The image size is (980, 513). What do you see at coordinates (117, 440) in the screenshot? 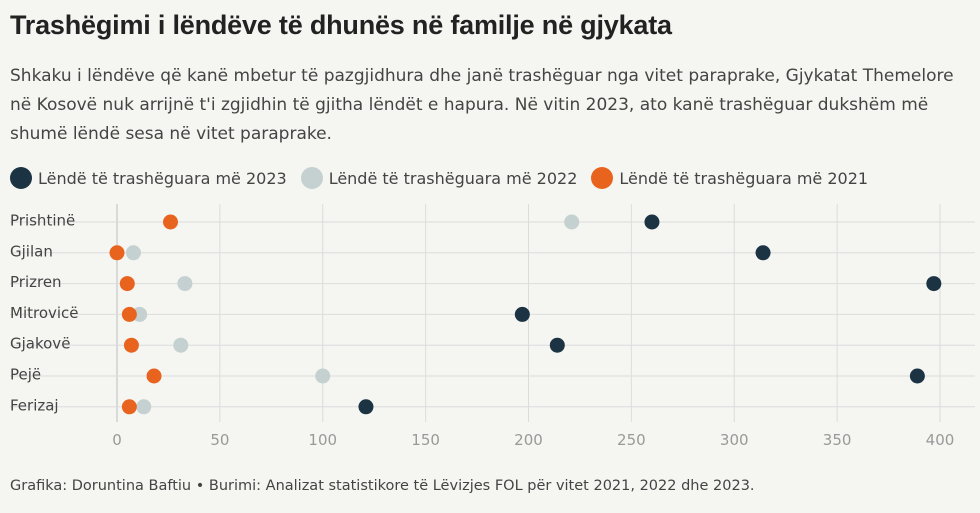
I see `x-tick-label-0: 0` at bounding box center [117, 440].